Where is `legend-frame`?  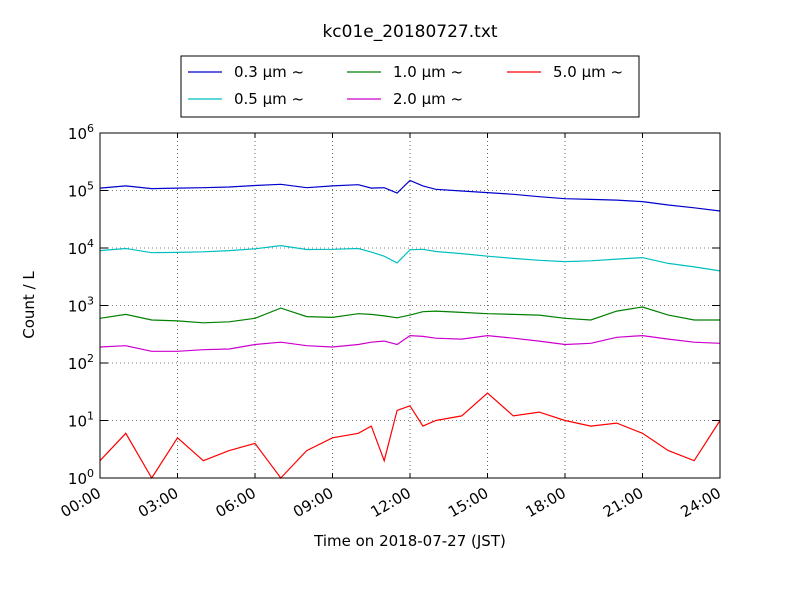
legend-frame is located at coordinates (410, 86).